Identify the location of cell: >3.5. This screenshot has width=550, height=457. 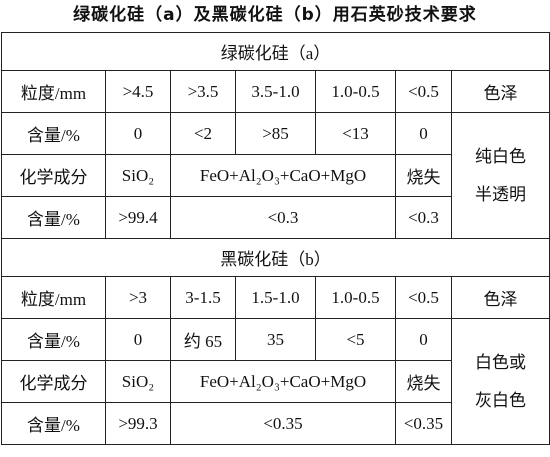
(203, 91).